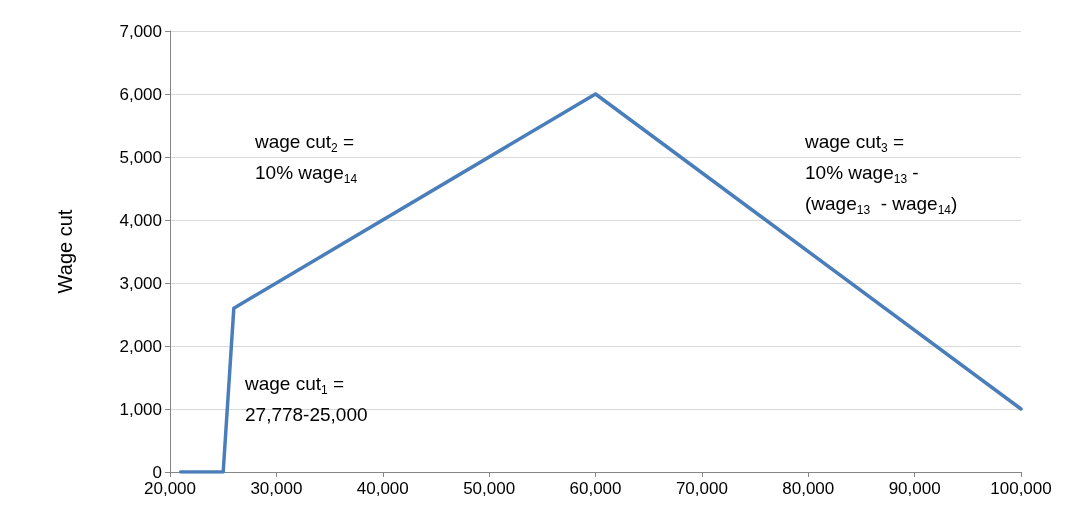 The width and height of the screenshot is (1078, 528). I want to click on y-tick-label: 4,000, so click(140, 220).